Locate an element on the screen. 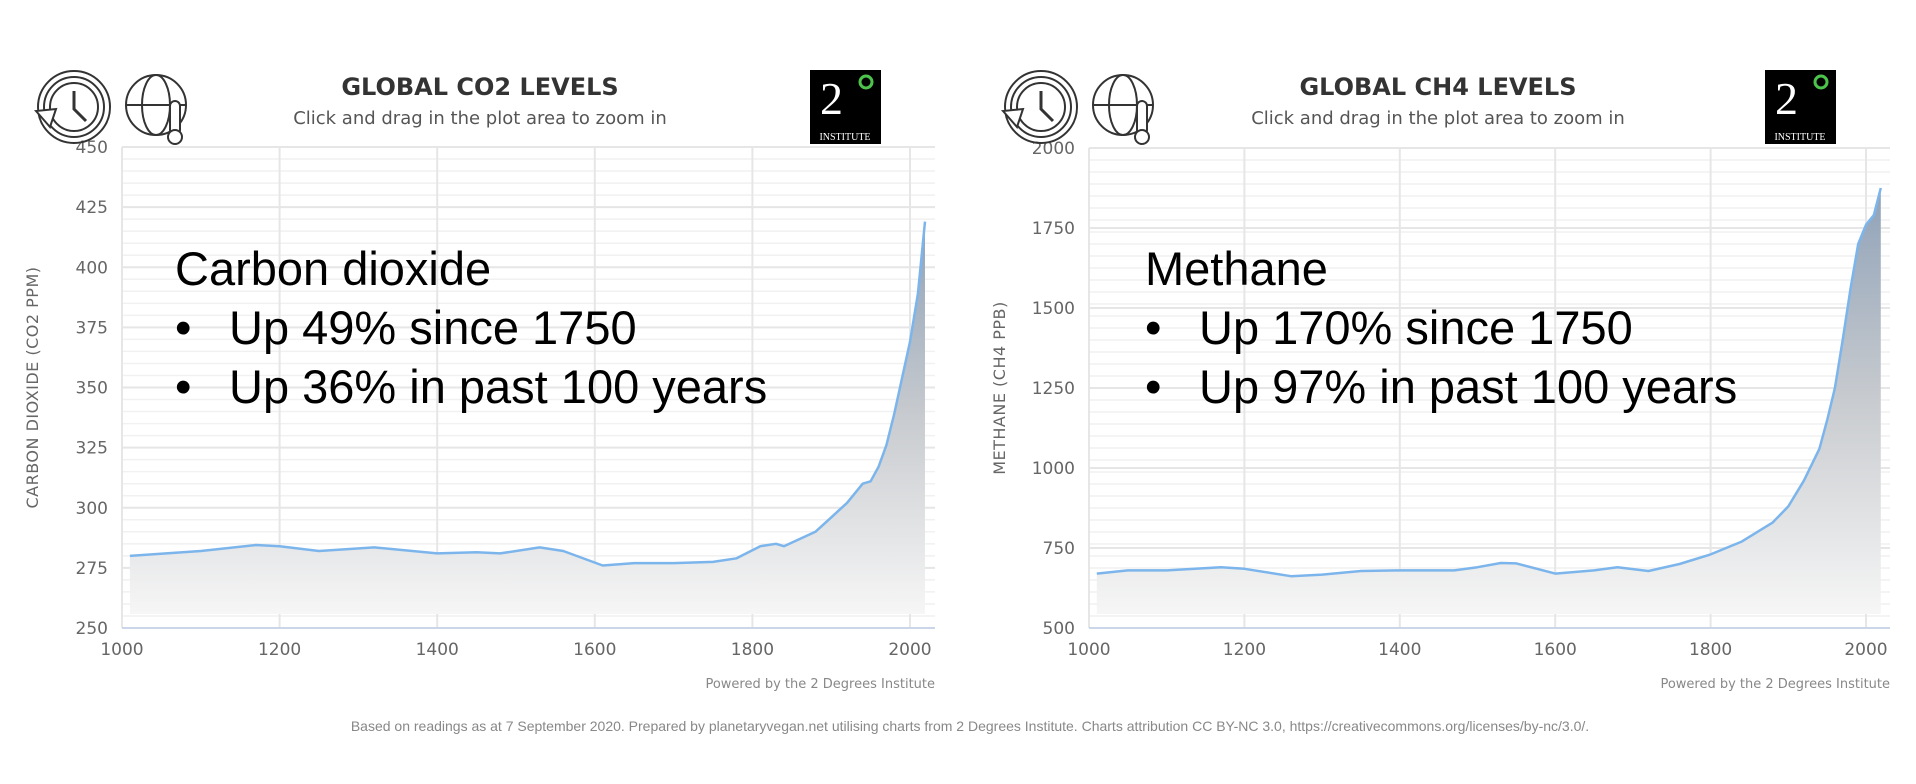 The width and height of the screenshot is (1916, 784). annotation-heading: Methane is located at coordinates (1236, 268).